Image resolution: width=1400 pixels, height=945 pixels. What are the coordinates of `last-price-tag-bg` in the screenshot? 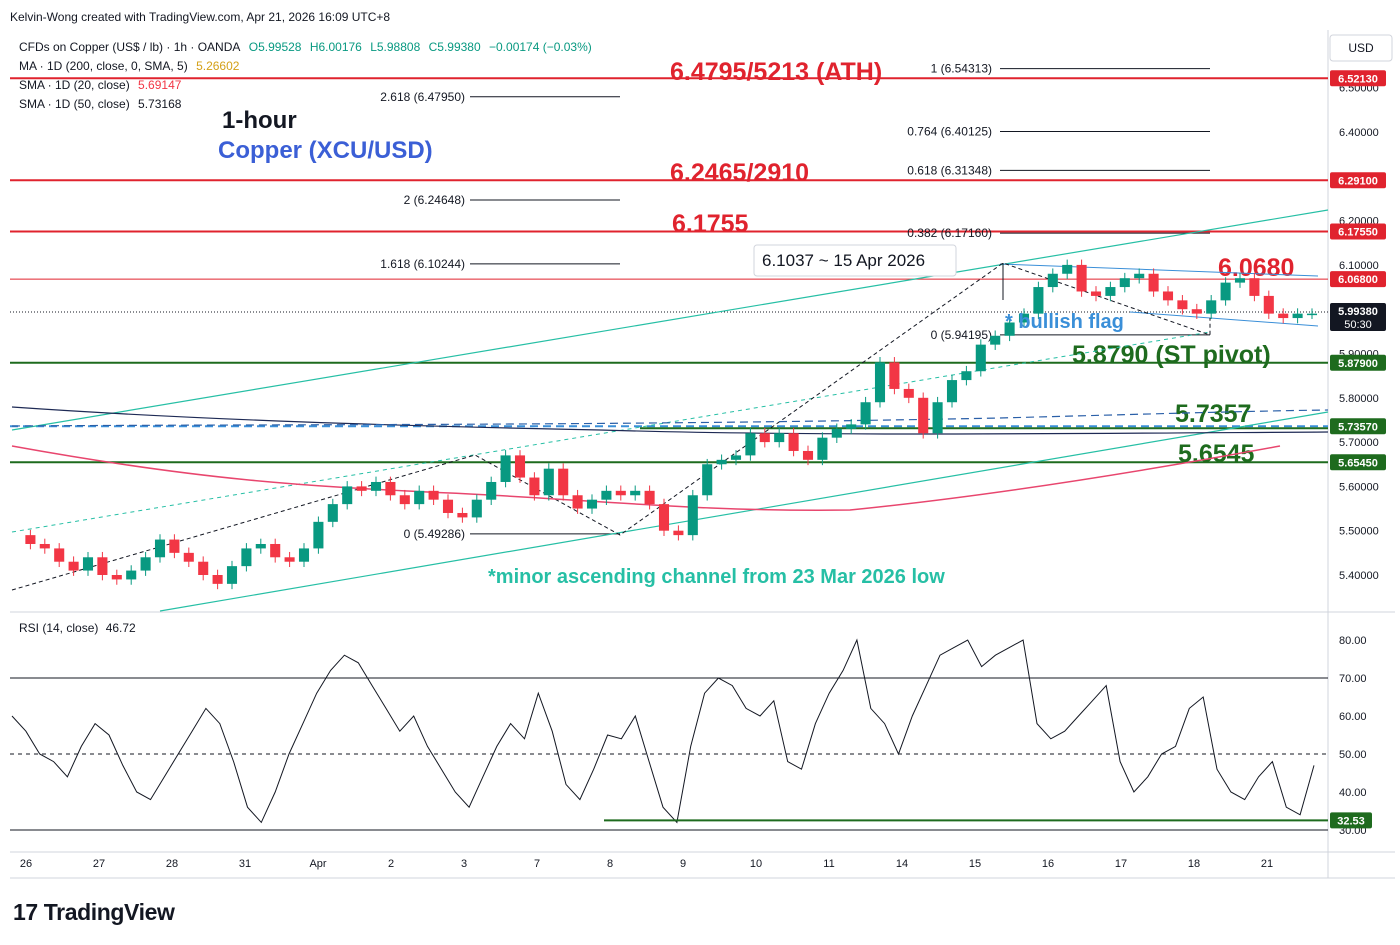 It's located at (1358, 316).